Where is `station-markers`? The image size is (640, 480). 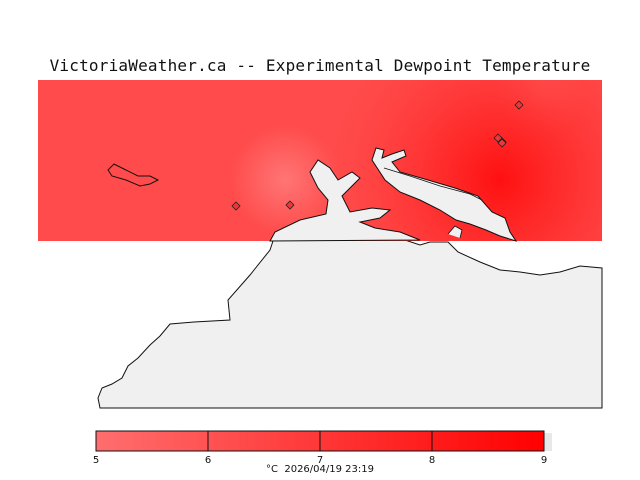 station-markers is located at coordinates (377, 155).